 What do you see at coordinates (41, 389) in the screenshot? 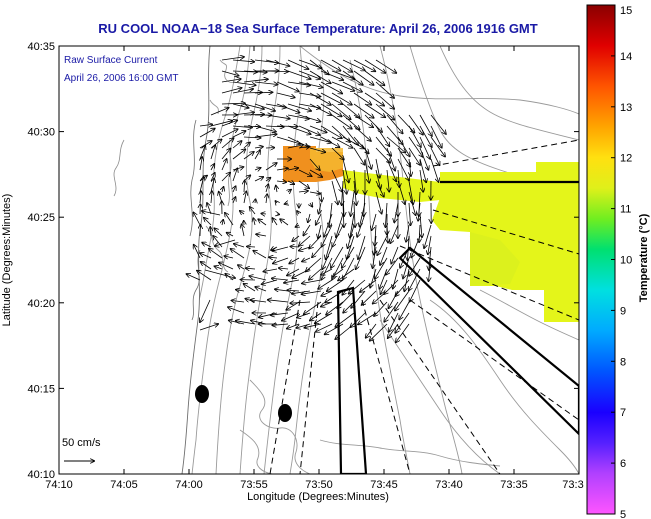
I see `y-tick-label: 40:15` at bounding box center [41, 389].